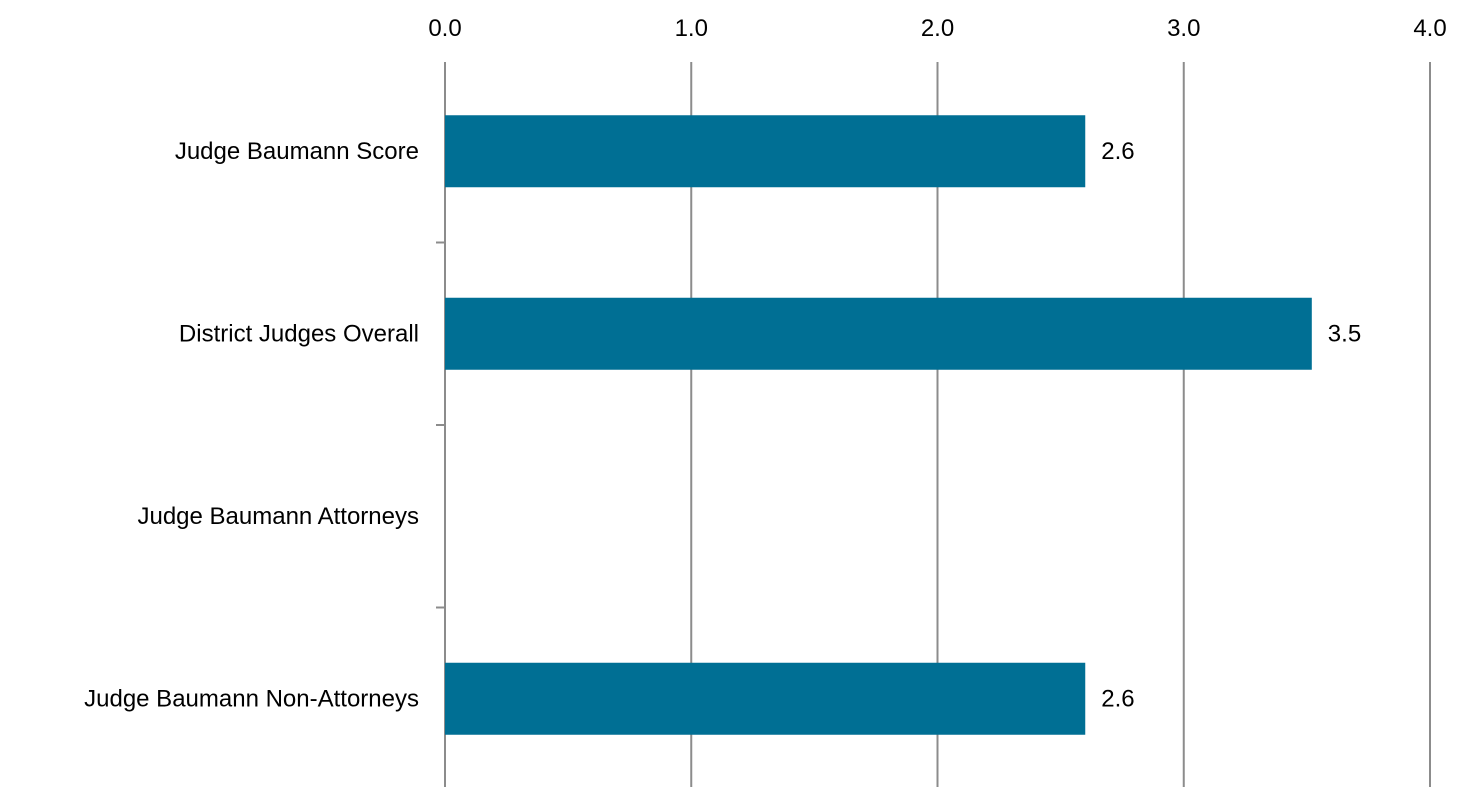  What do you see at coordinates (251, 698) in the screenshot?
I see `category-label: Judge Baumann Non-Attorneys` at bounding box center [251, 698].